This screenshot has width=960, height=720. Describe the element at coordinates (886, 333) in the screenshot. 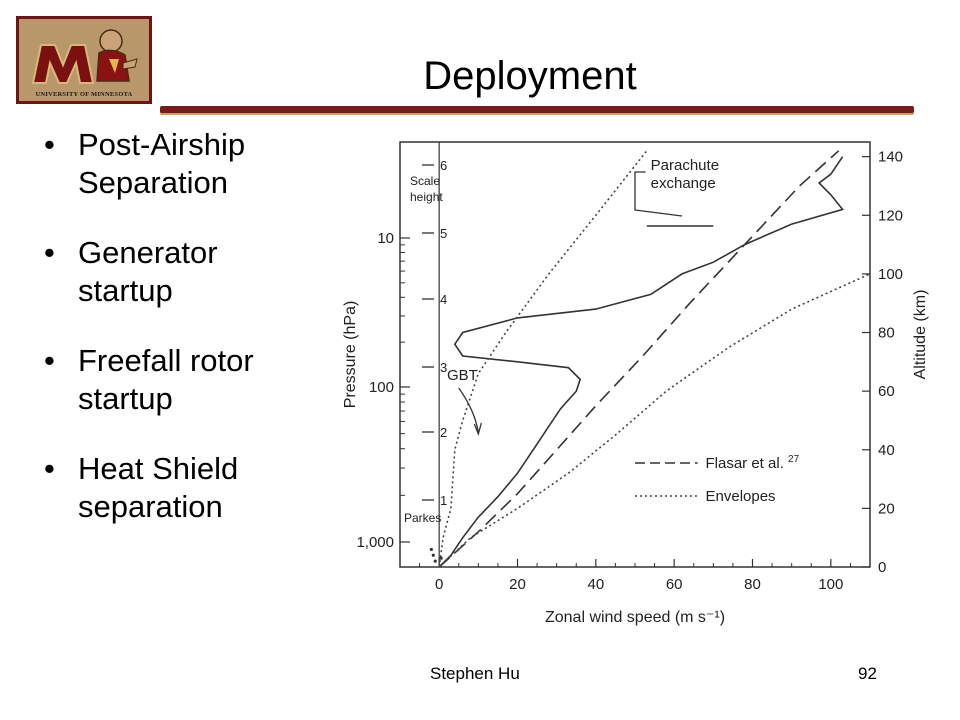

I see `y-right-tick-label: 80` at that location.